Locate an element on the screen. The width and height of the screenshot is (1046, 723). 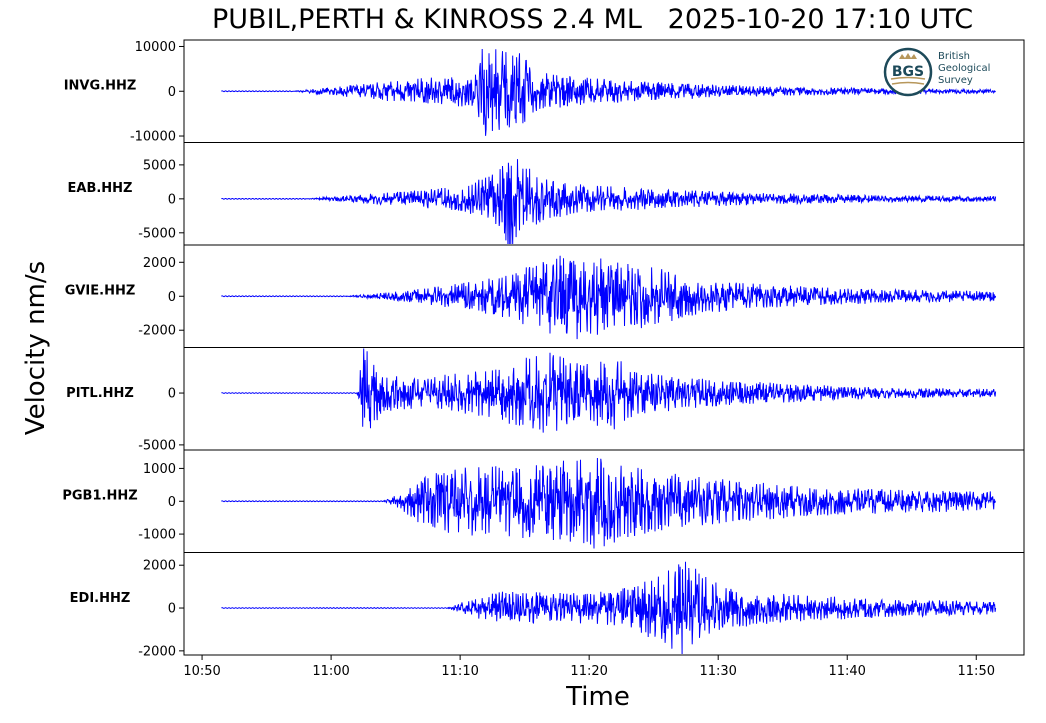
y-tick-label: -1000 is located at coordinates (157, 535).